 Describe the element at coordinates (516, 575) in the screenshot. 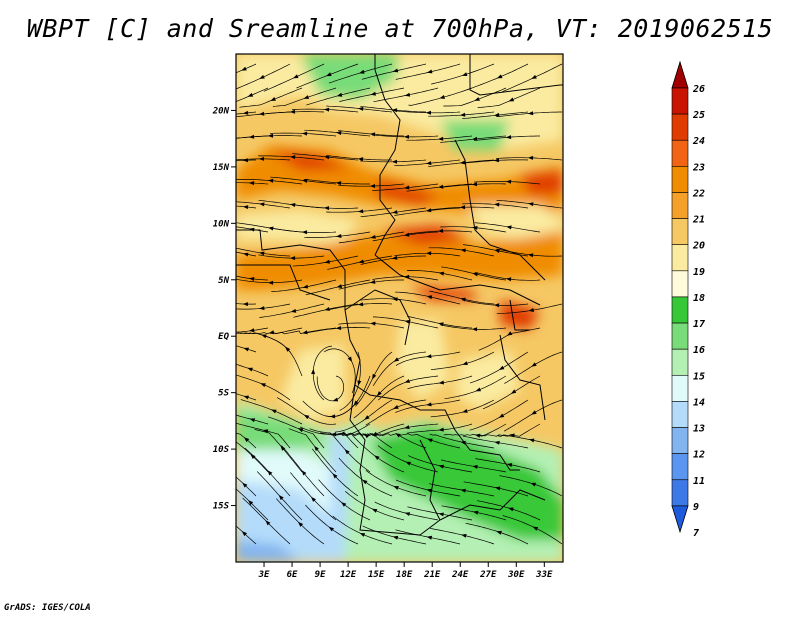

I see `x-tick-label: 30E` at that location.